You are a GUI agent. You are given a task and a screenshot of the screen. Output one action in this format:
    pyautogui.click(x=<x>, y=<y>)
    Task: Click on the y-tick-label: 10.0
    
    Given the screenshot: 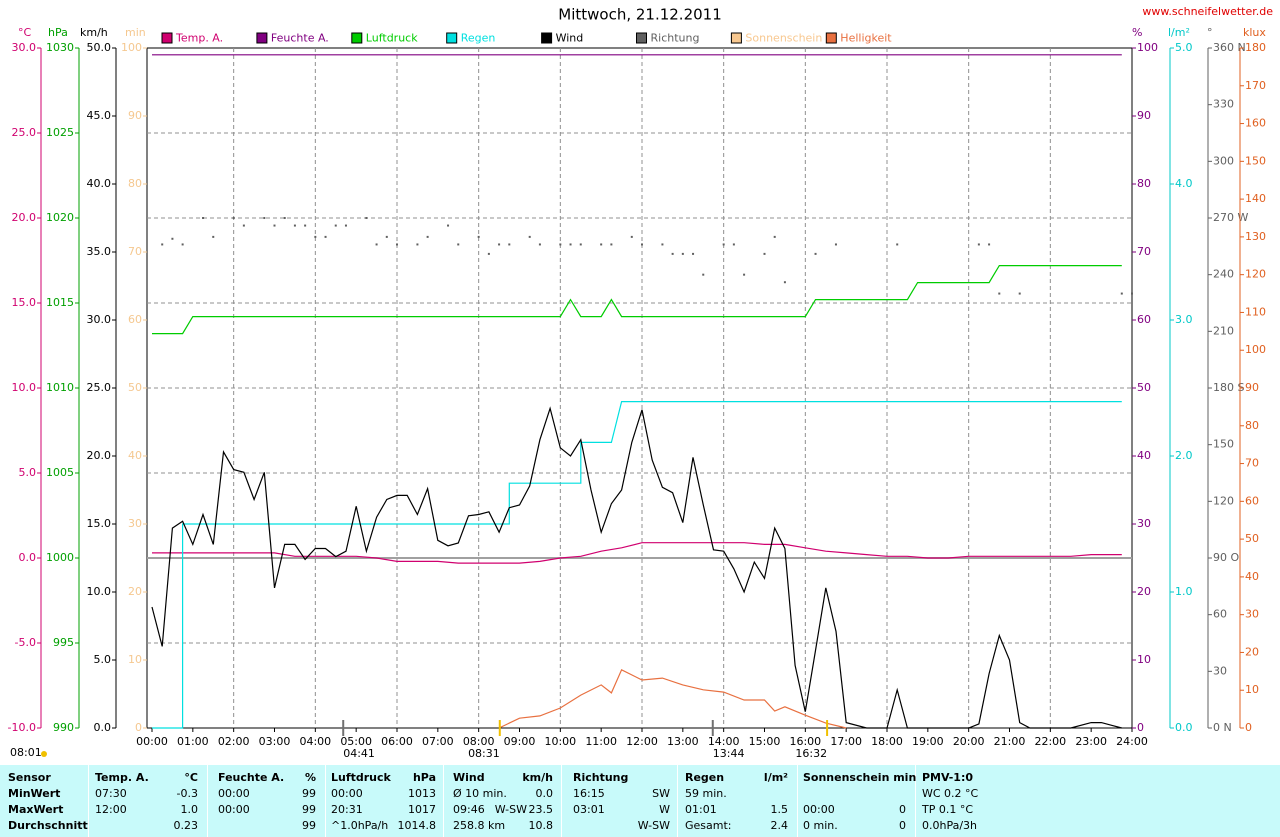 What is the action you would take?
    pyautogui.click(x=24, y=387)
    